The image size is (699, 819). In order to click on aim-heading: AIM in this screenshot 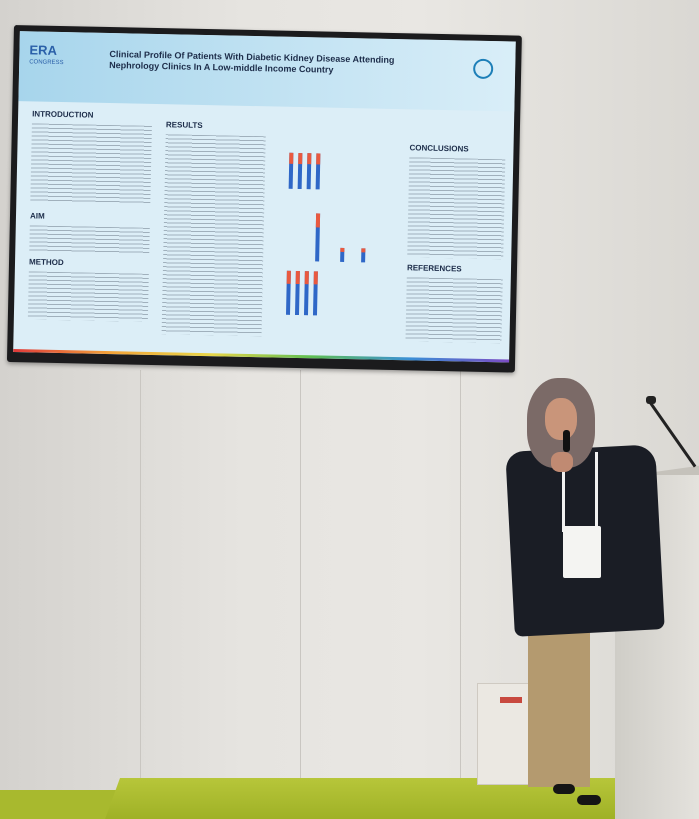, I will do `click(37, 216)`.